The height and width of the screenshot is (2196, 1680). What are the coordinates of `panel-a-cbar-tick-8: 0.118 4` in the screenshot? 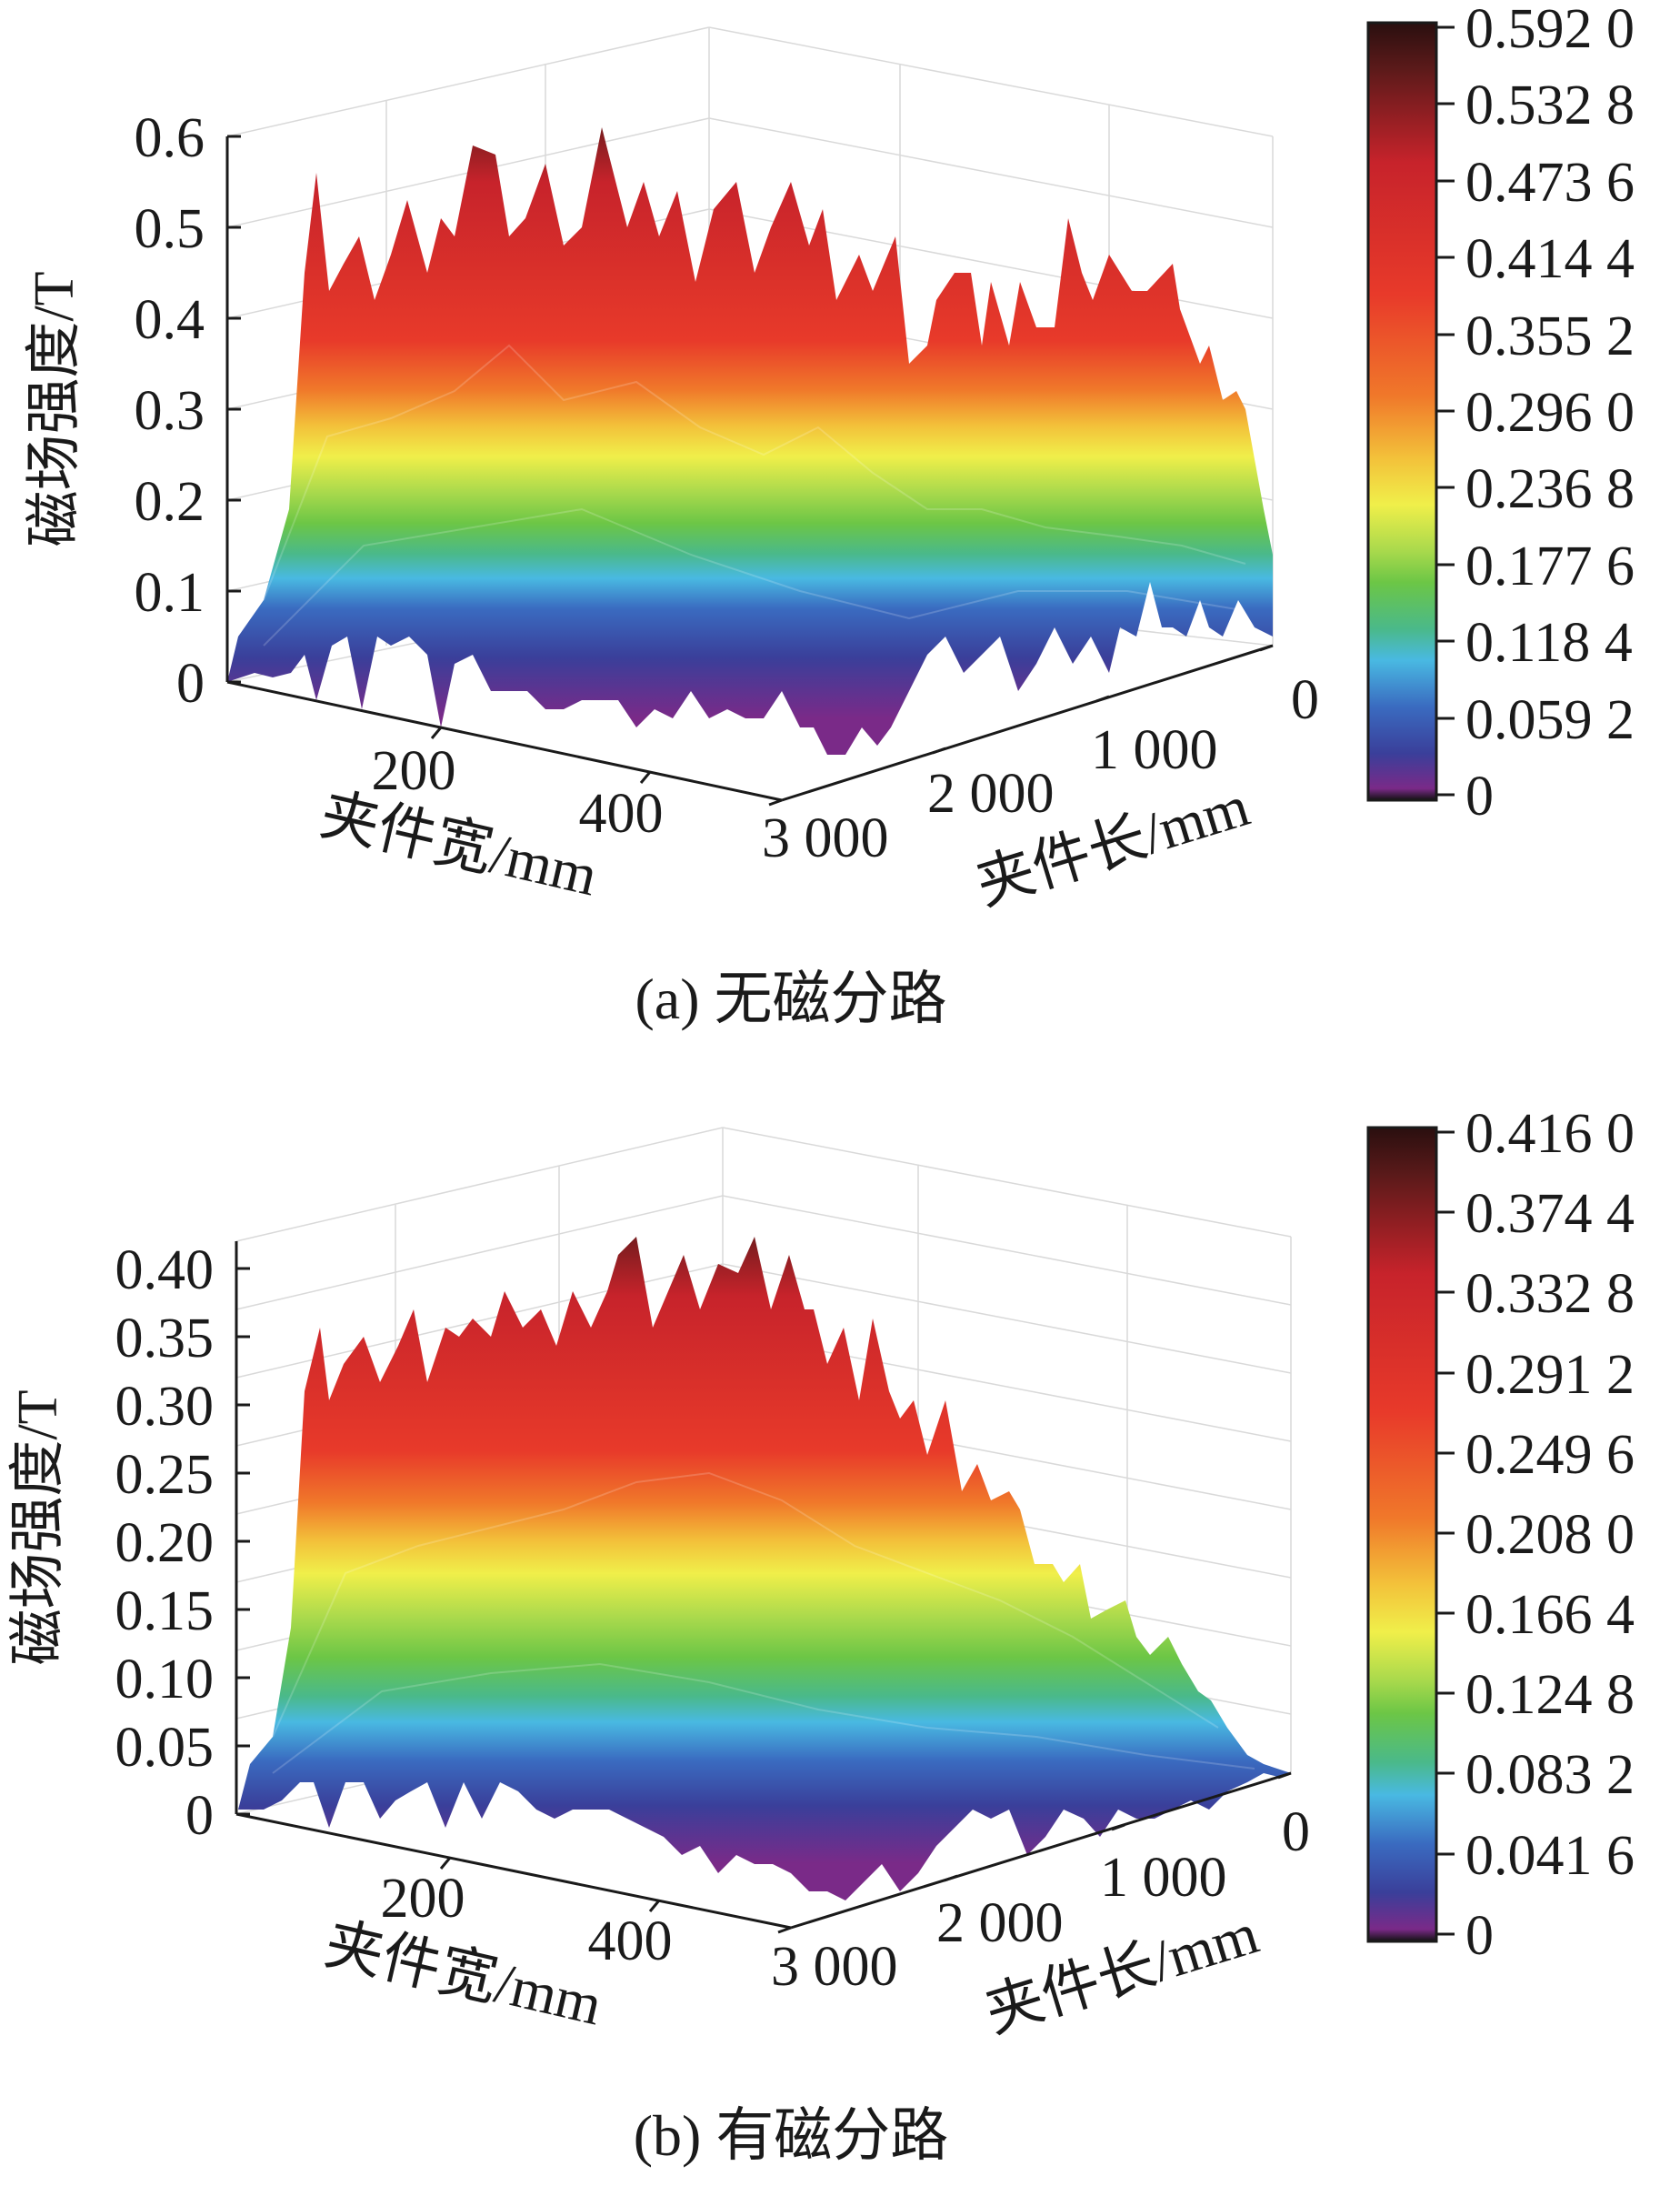 It's located at (1549, 643).